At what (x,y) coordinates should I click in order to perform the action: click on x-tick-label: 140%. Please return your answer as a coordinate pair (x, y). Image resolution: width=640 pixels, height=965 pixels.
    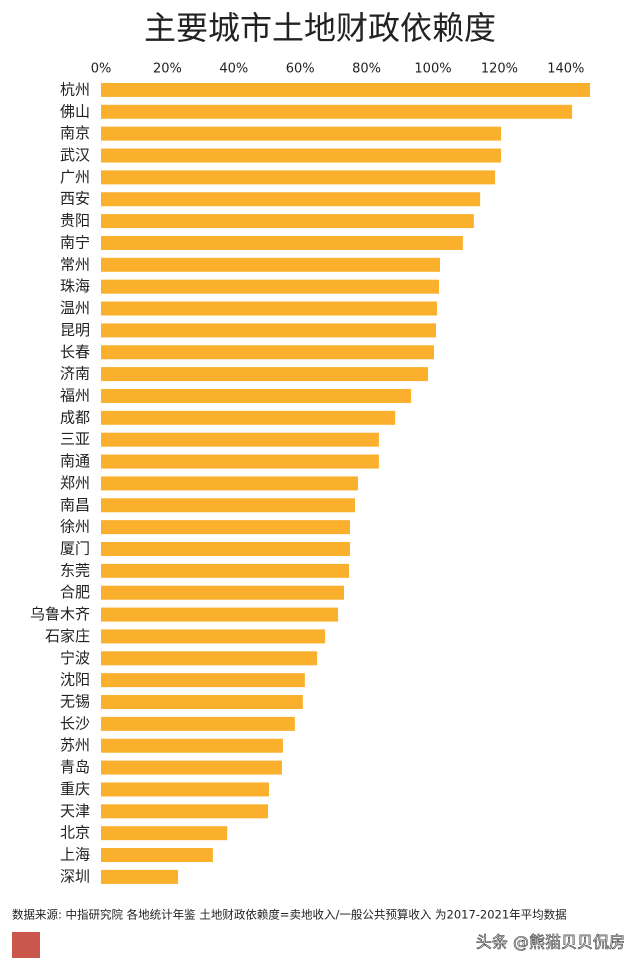
    Looking at the image, I should click on (565, 69).